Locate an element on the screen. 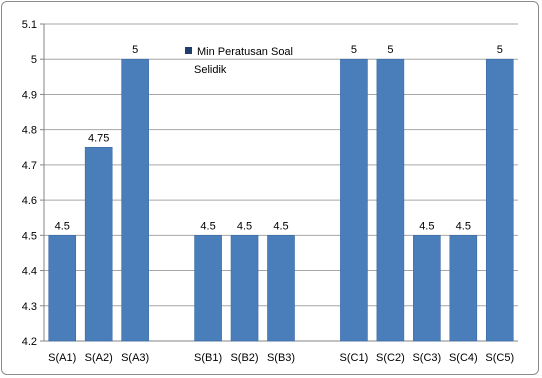 Image resolution: width=542 pixels, height=378 pixels. y-tick-label: 4.5 is located at coordinates (29, 236).